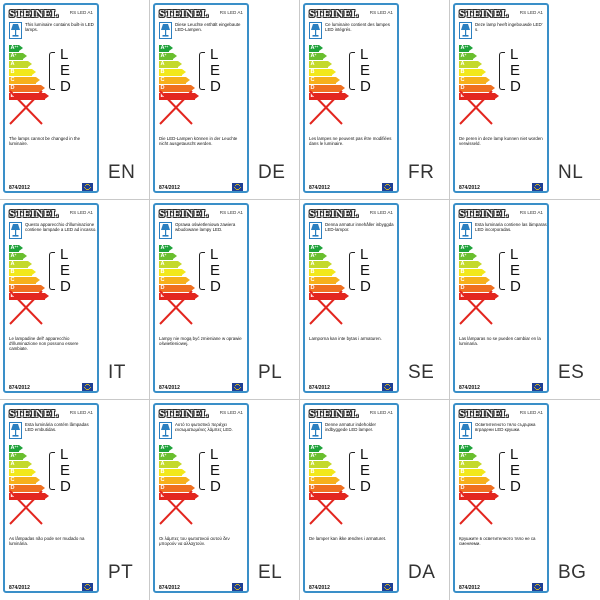 The height and width of the screenshot is (600, 600). What do you see at coordinates (334, 414) in the screenshot?
I see `brand-logo: STEINEL` at bounding box center [334, 414].